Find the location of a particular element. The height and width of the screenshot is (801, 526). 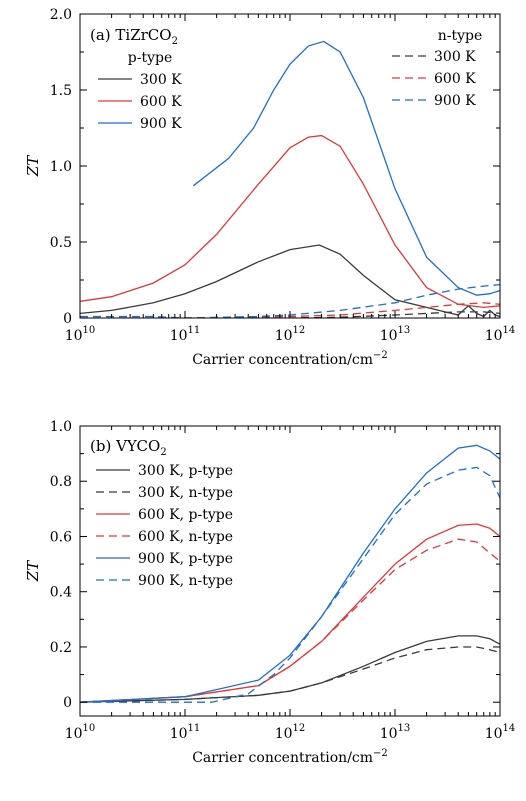

y-tick-label: 0.4 is located at coordinates (61, 593).